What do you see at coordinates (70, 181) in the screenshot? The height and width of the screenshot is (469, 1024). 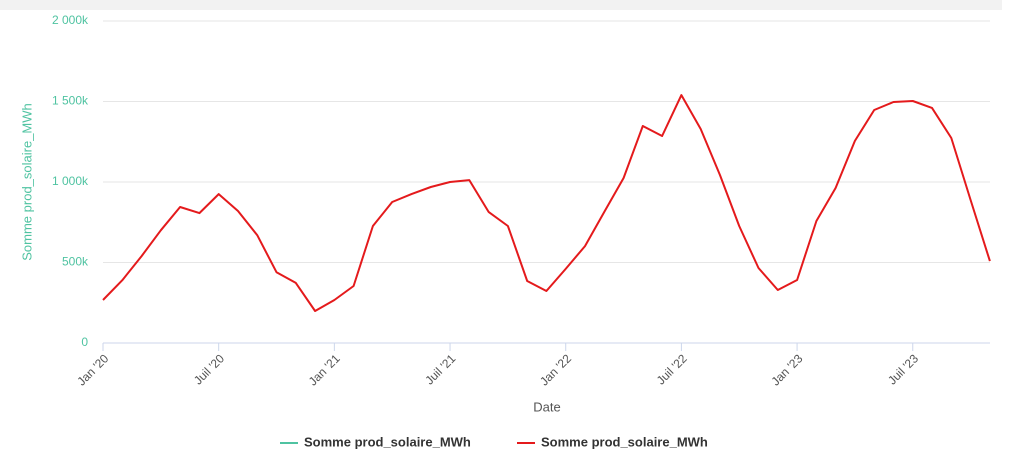 I see `y-tick-label: 1 000k` at bounding box center [70, 181].